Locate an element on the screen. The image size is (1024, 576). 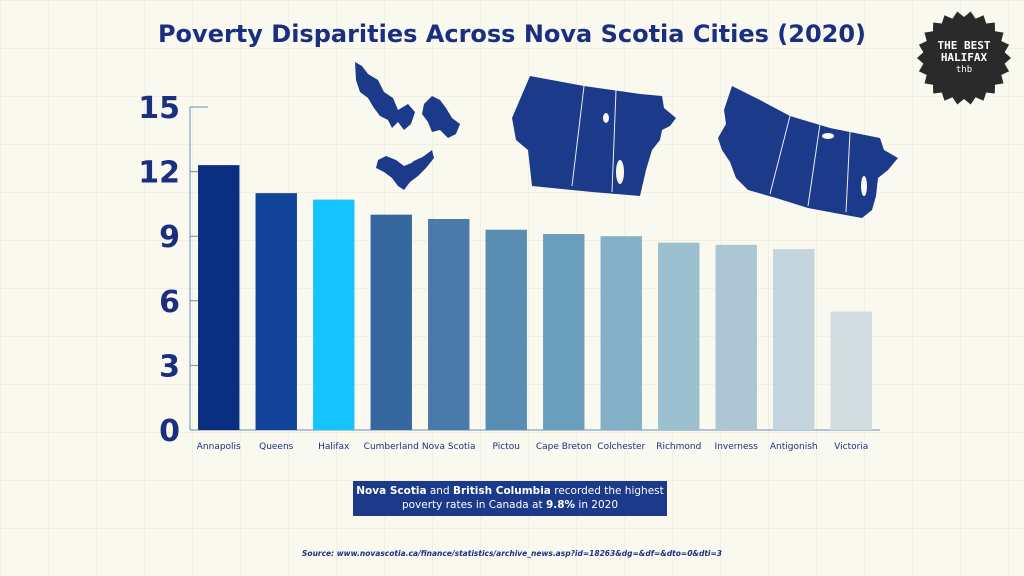
logo-line-2: HALIFAX is located at coordinates (964, 57).